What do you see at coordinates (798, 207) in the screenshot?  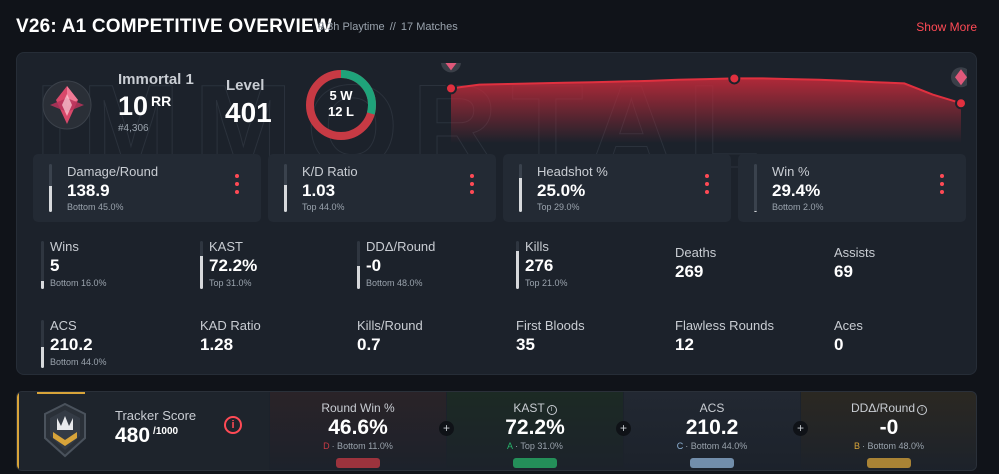 I see `stat-percentile: Bottom 2.0%` at bounding box center [798, 207].